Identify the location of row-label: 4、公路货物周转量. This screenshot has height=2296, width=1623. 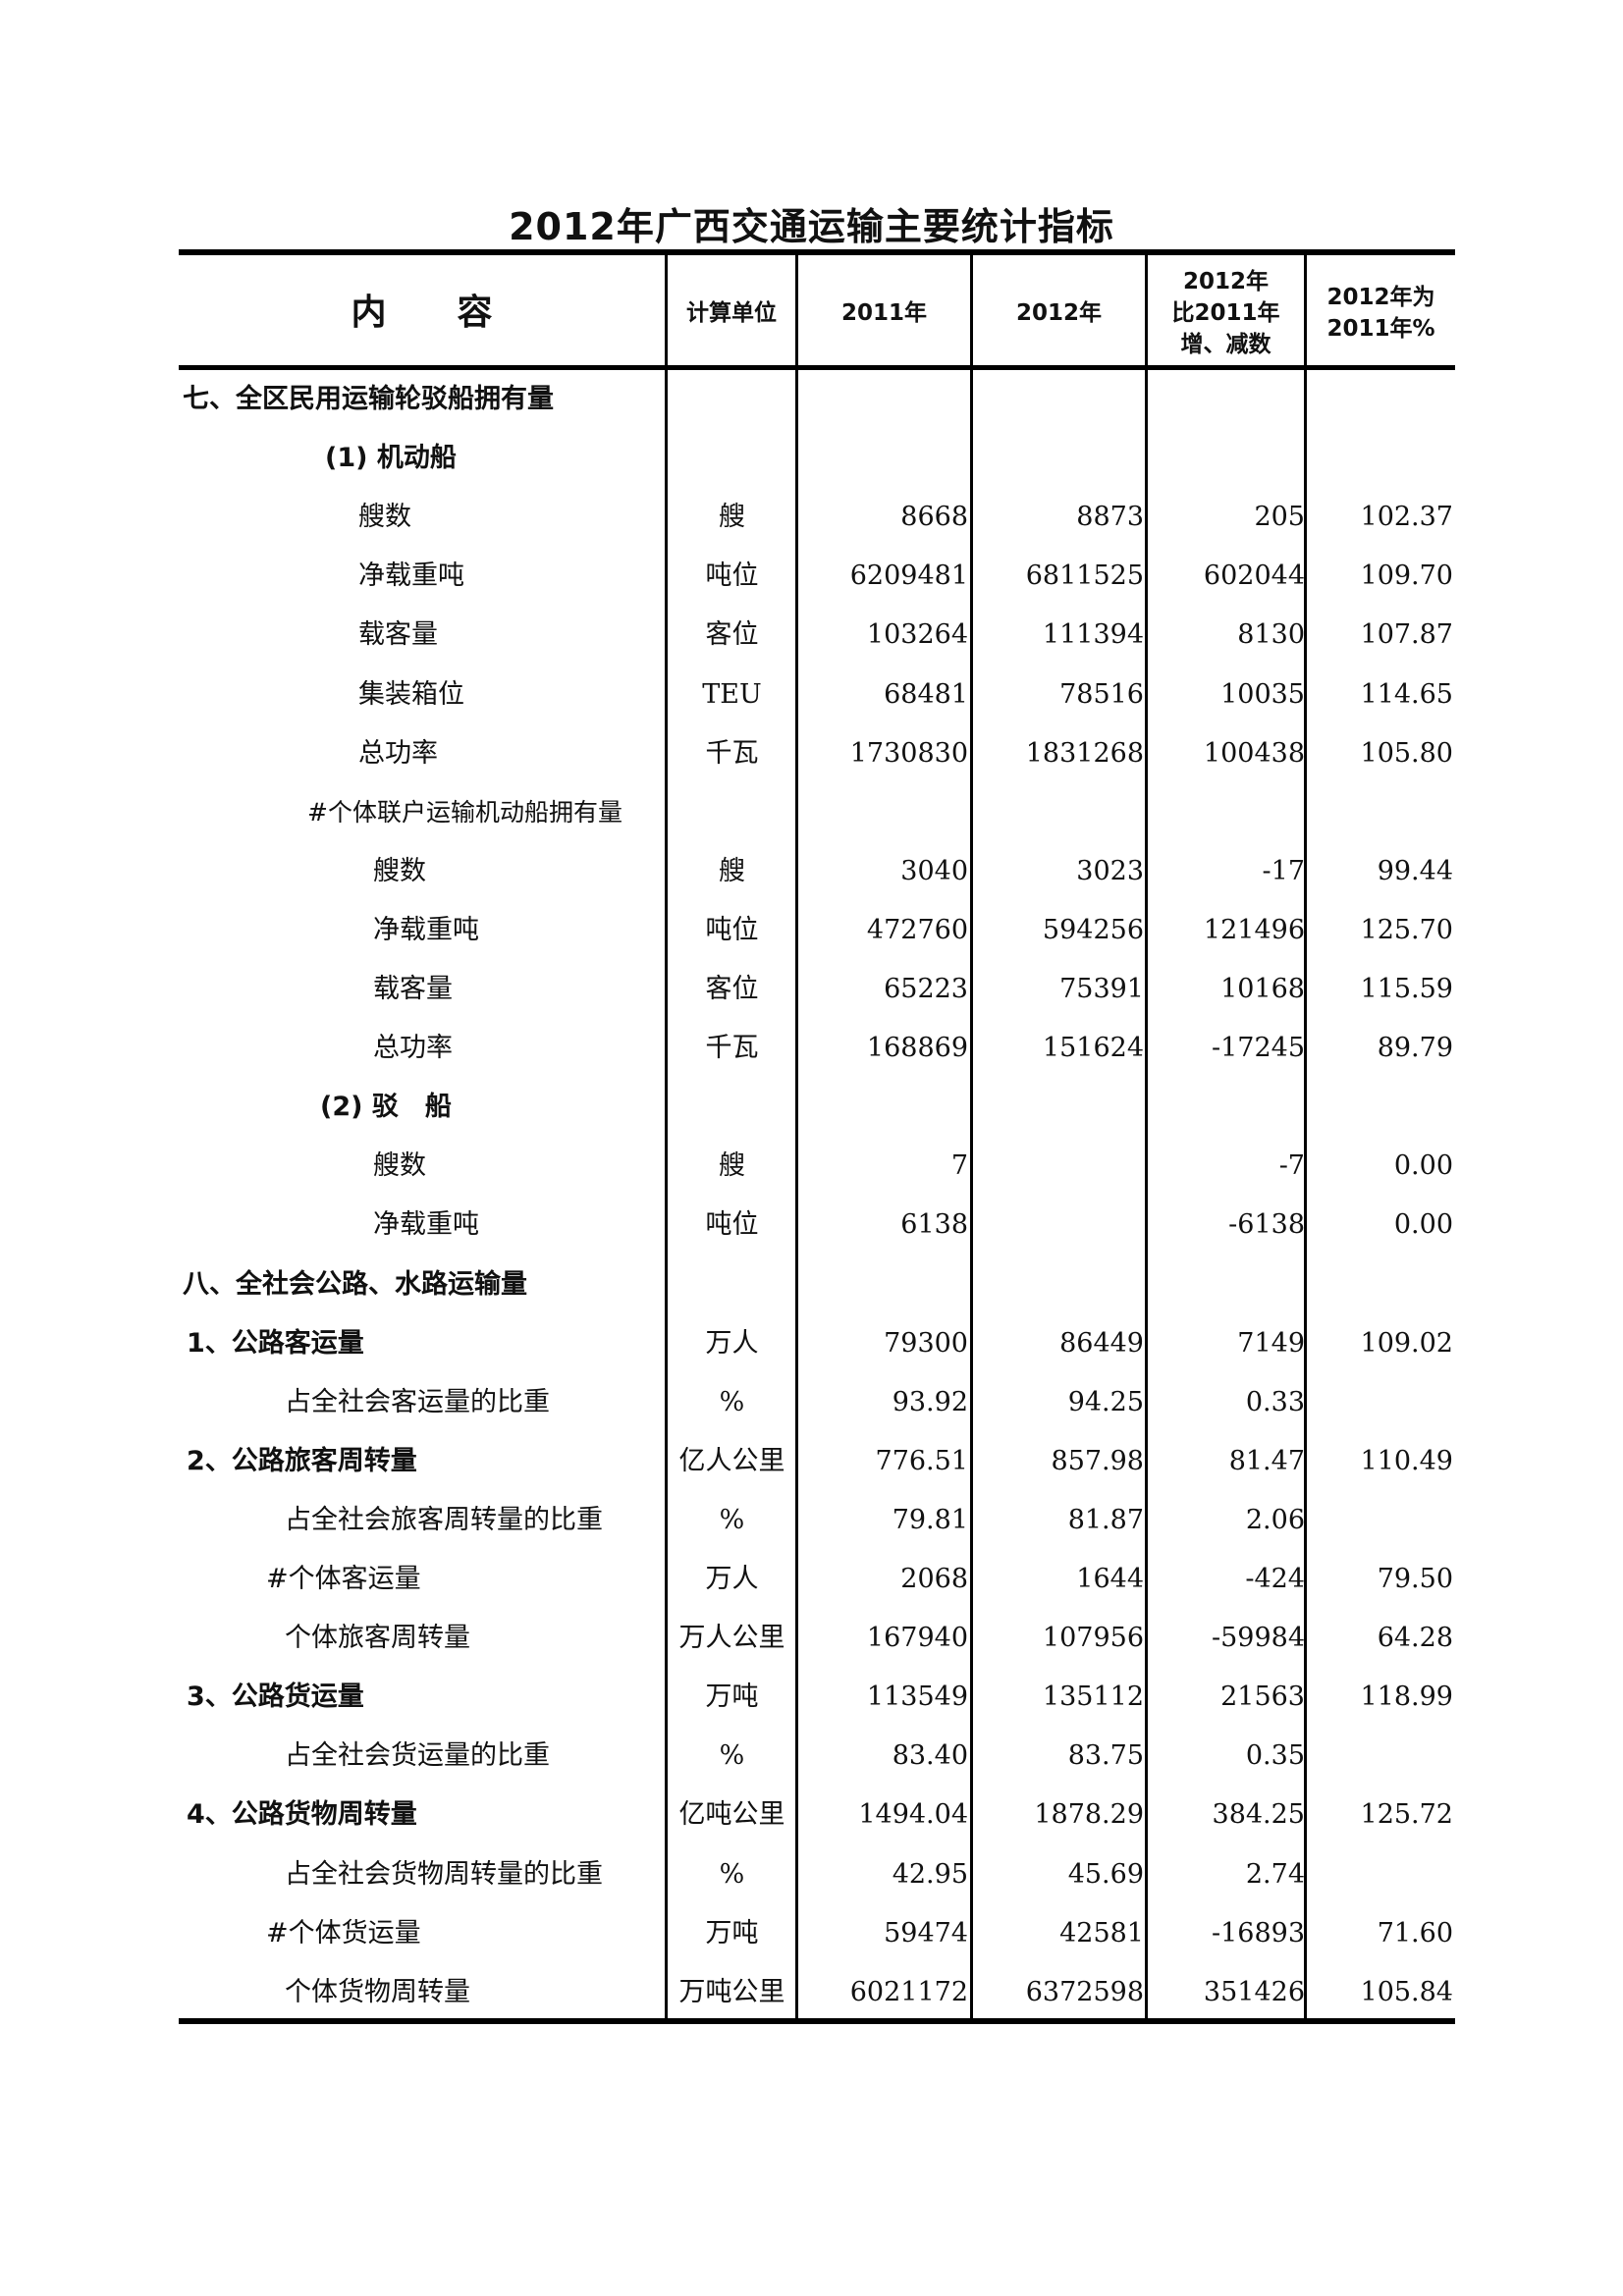
(302, 1815).